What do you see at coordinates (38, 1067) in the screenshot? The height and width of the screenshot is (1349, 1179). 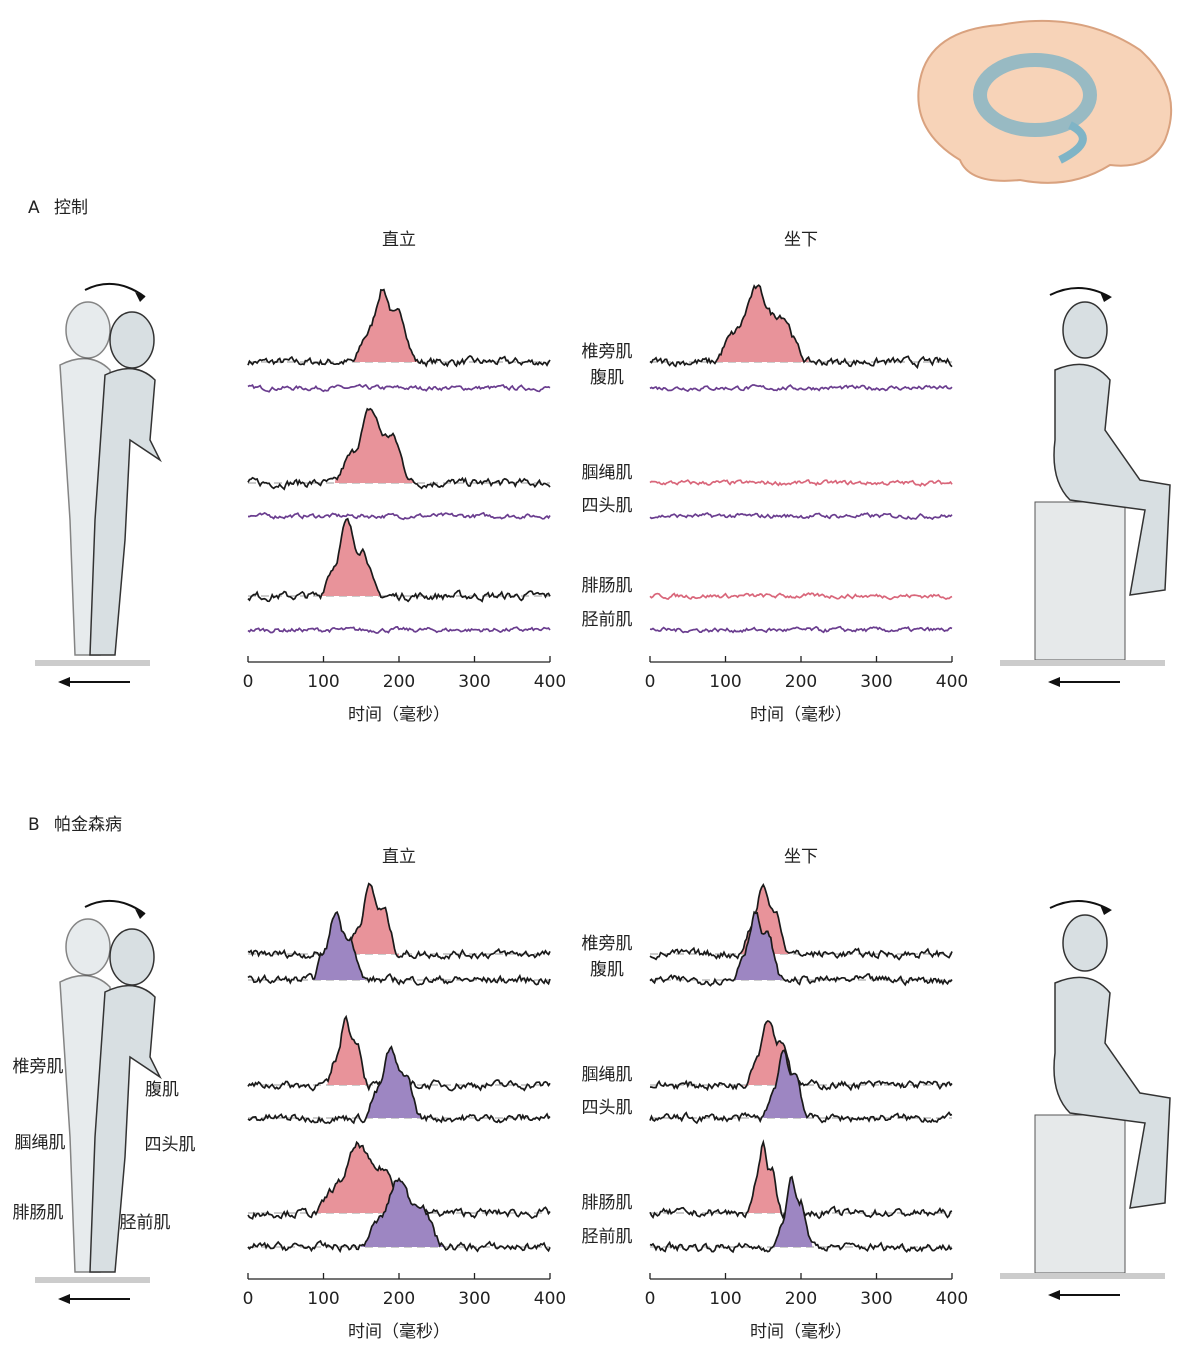 I see `figure-muscle-label: 椎旁肌` at bounding box center [38, 1067].